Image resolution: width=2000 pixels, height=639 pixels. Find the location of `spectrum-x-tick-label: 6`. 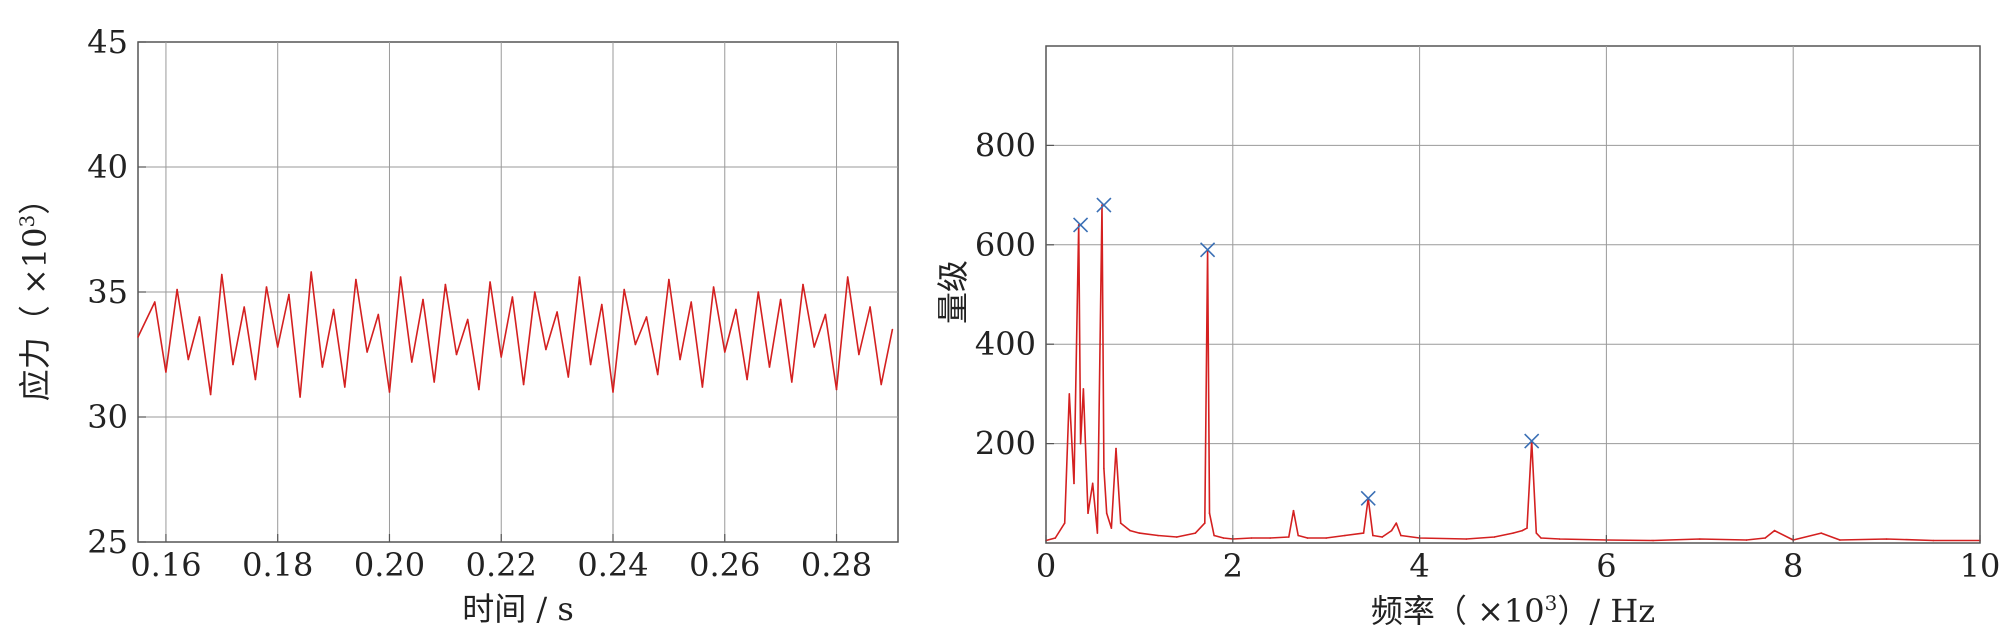

spectrum-x-tick-label: 6 is located at coordinates (1606, 566).